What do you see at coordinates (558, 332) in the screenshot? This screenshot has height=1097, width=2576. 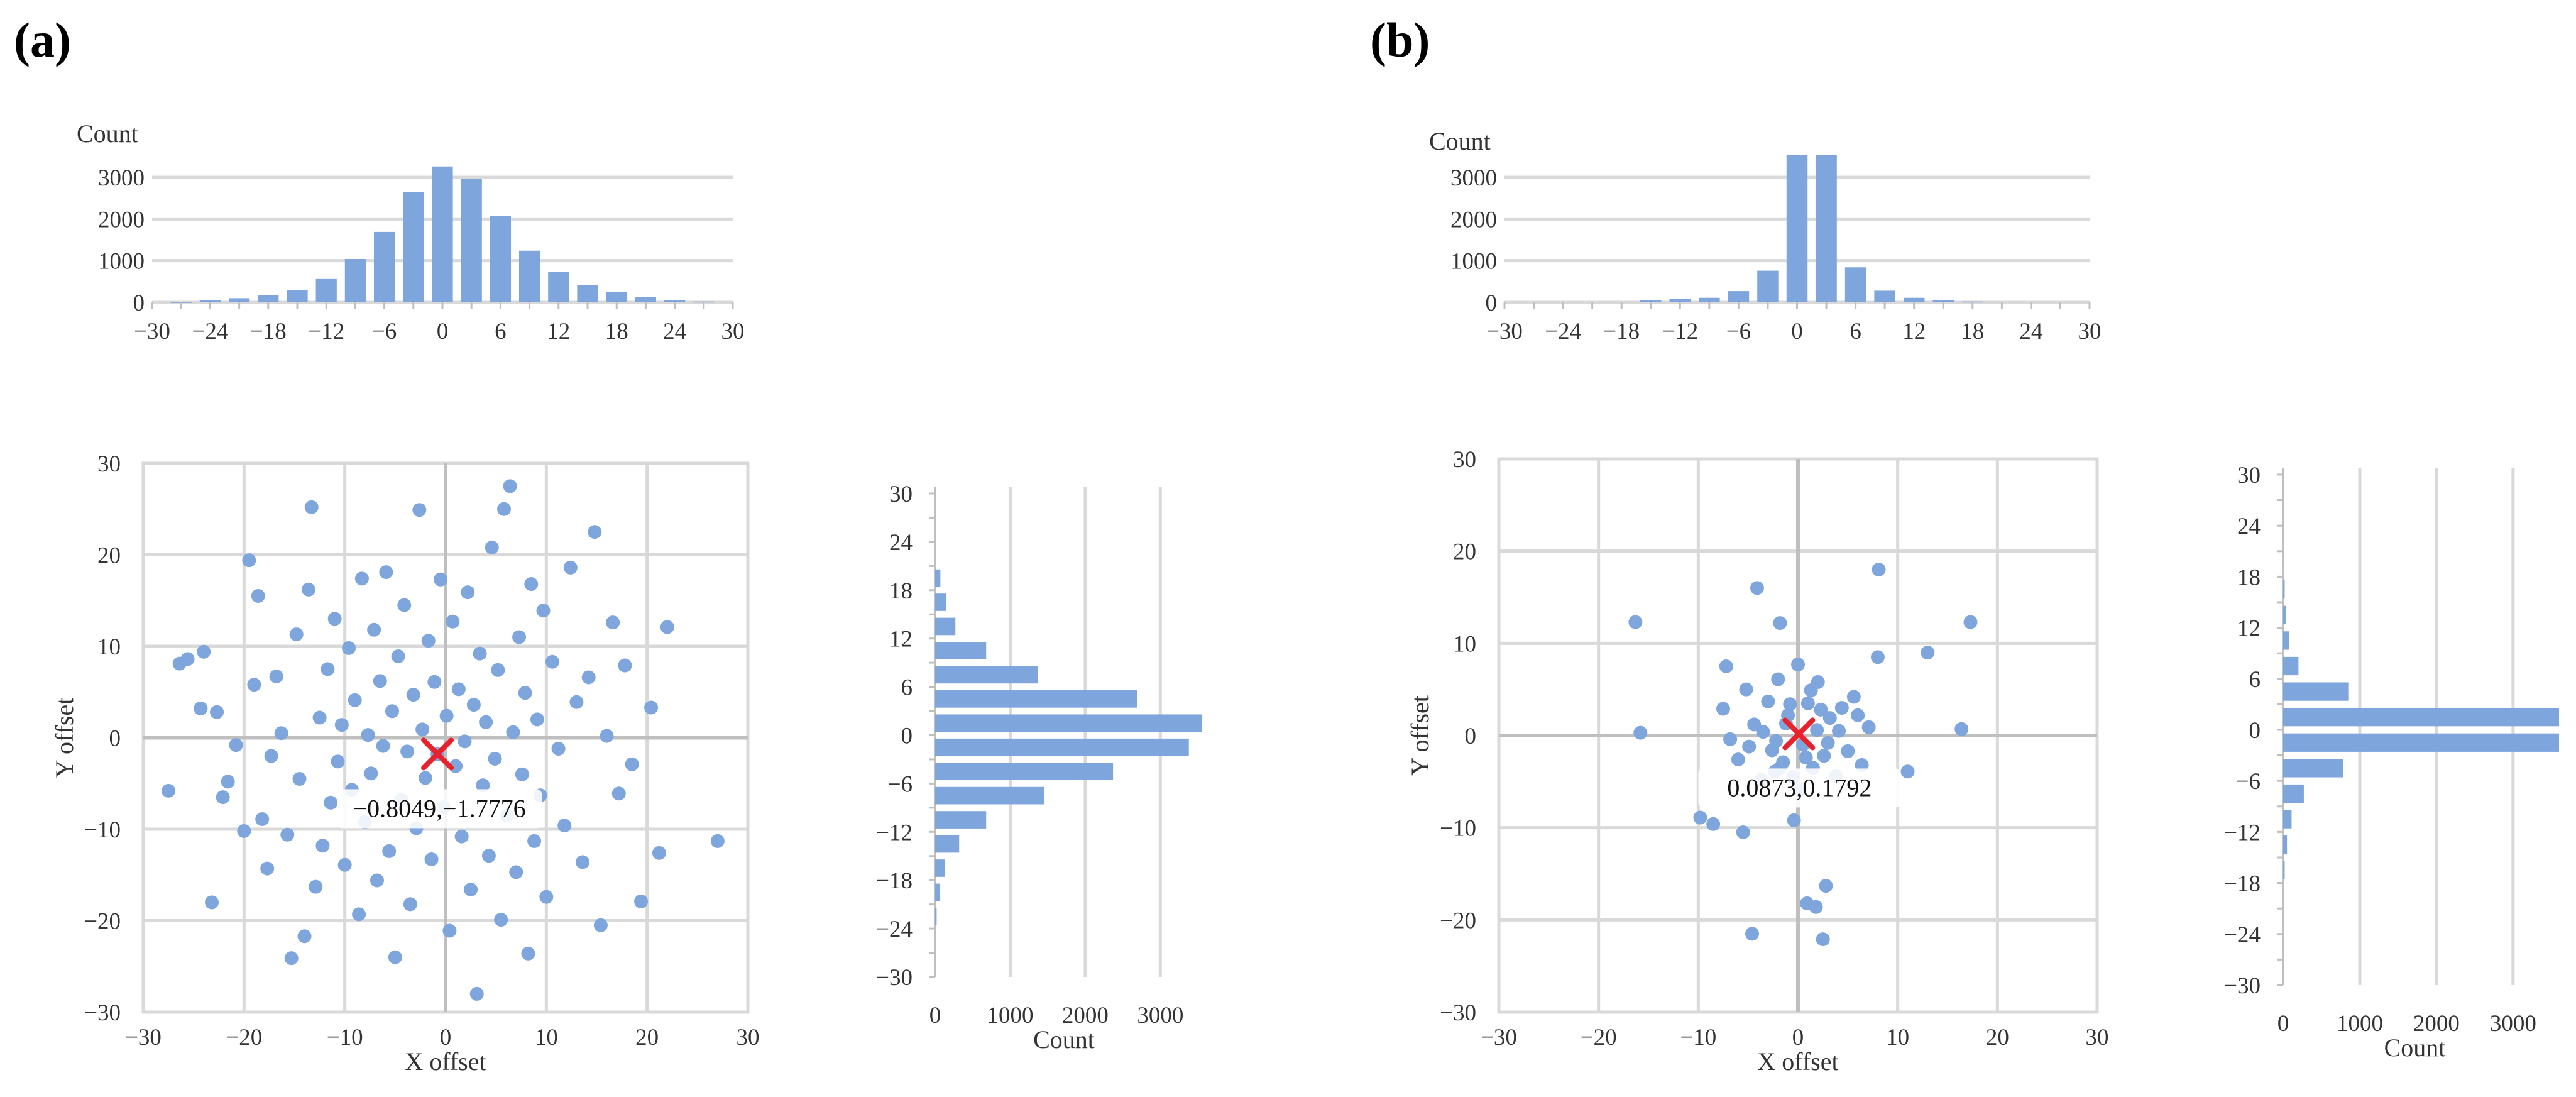 I see `x-tick-label: 12` at bounding box center [558, 332].